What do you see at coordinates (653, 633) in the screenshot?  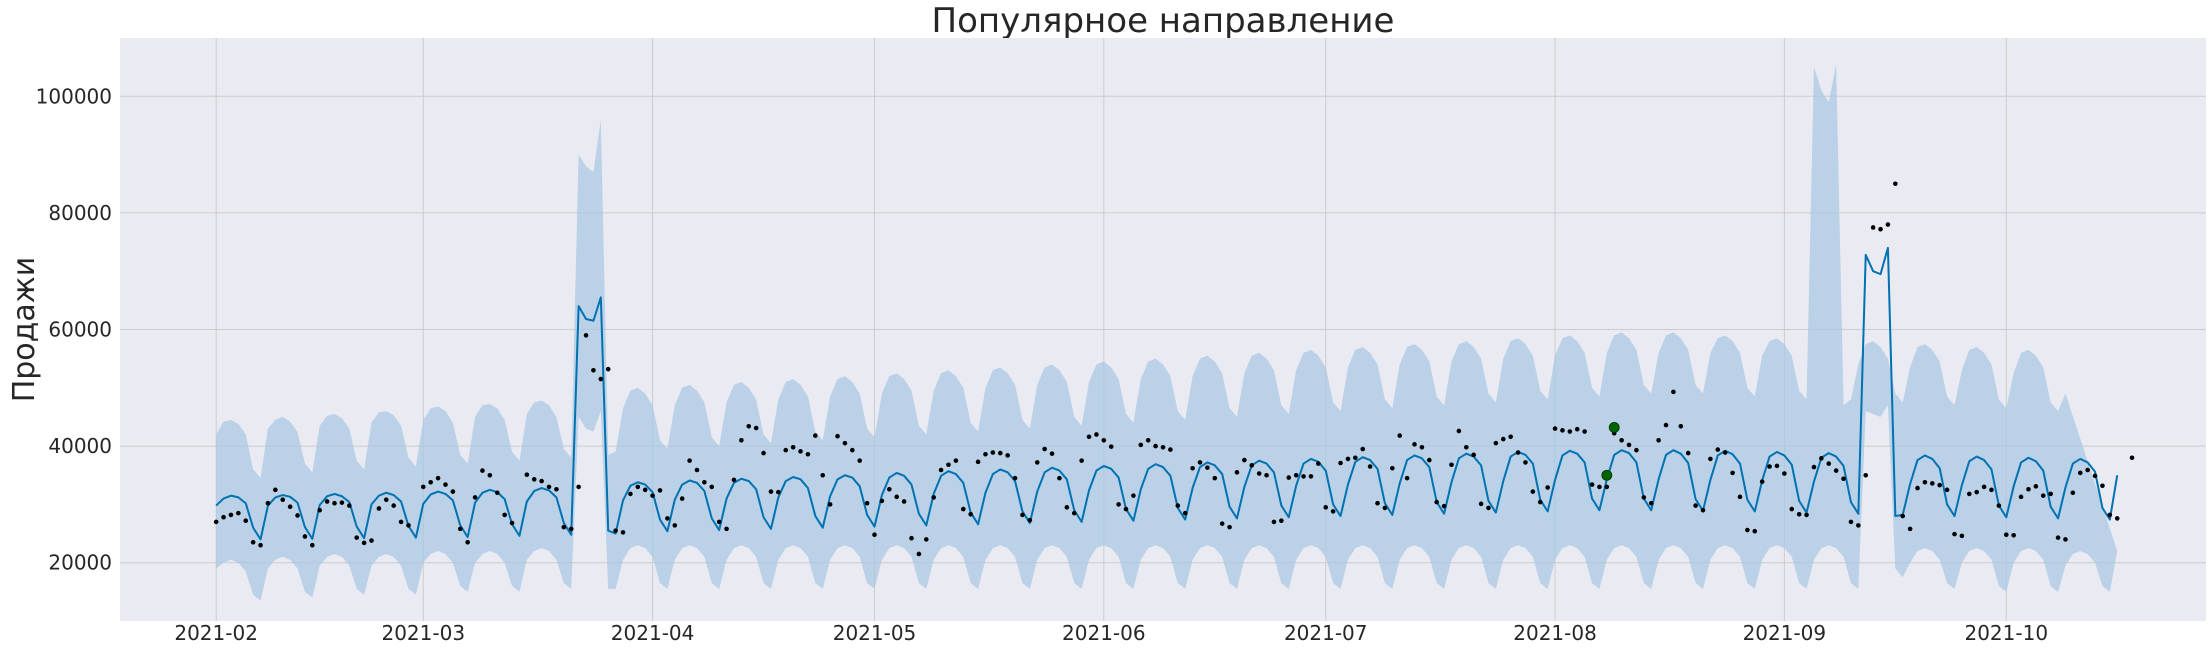 I see `x-tick-label: 2021-04` at bounding box center [653, 633].